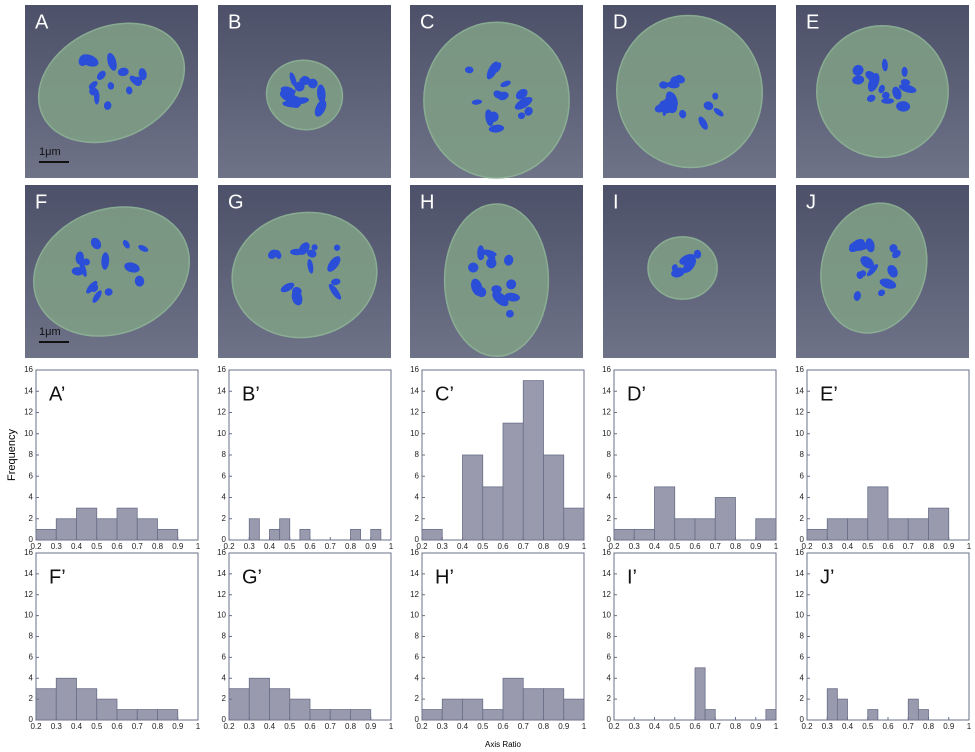 This screenshot has width=975, height=752. I want to click on scale-bar-label: 1μm, so click(50, 332).